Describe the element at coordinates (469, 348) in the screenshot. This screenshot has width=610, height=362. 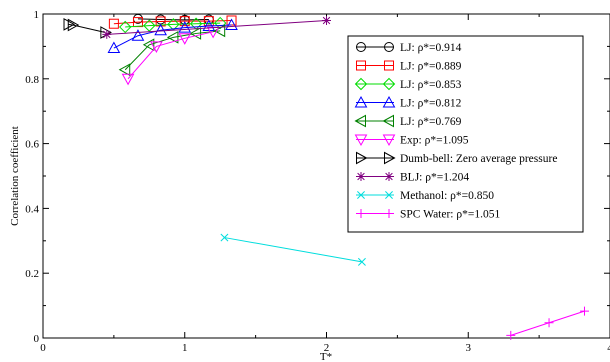
I see `x-tick-label: 3` at that location.